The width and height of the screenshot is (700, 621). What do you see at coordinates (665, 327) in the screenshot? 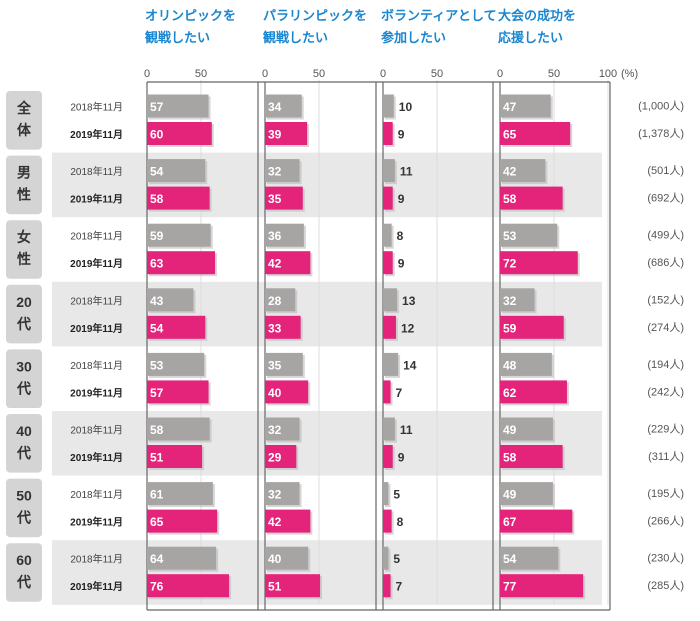
I see `sample-size-label: (274人)` at bounding box center [665, 327].